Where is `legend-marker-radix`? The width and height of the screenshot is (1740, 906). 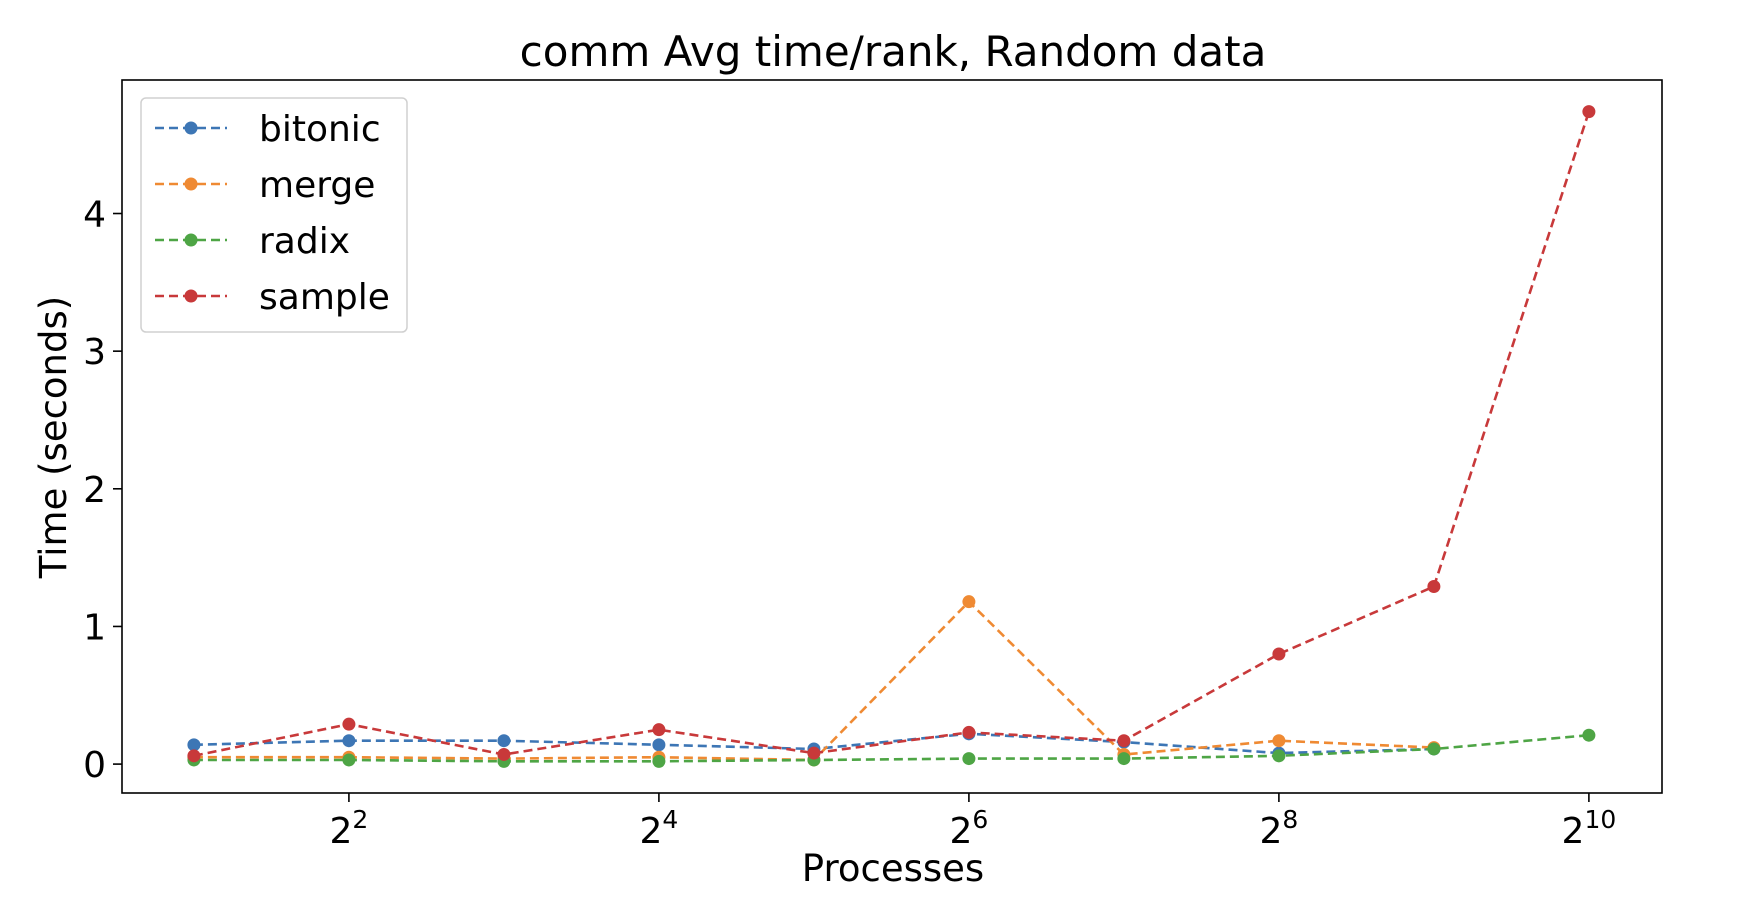
legend-marker-radix is located at coordinates (191, 240).